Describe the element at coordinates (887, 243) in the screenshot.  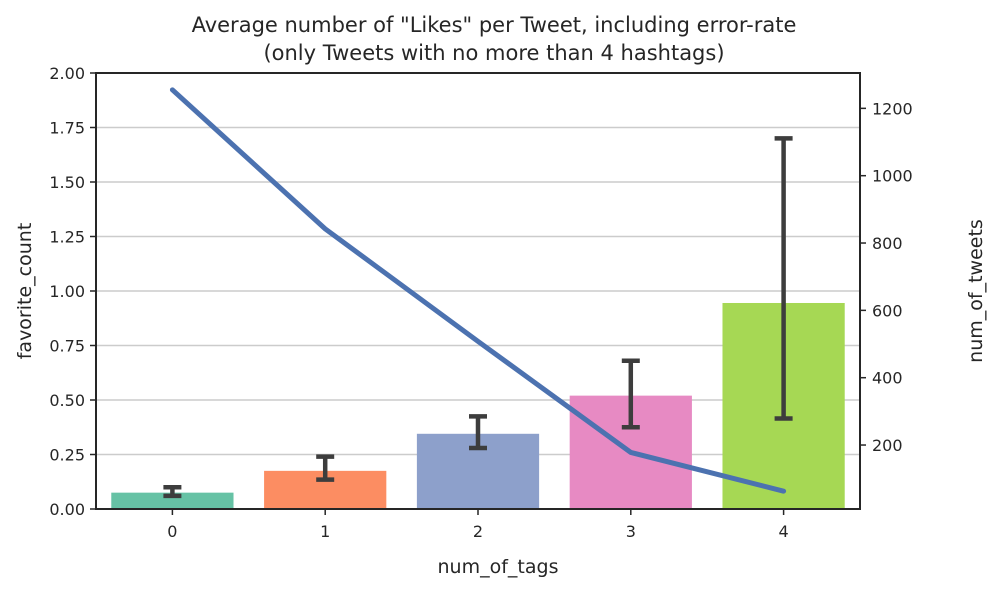
I see `y2-tick-label: 800` at that location.